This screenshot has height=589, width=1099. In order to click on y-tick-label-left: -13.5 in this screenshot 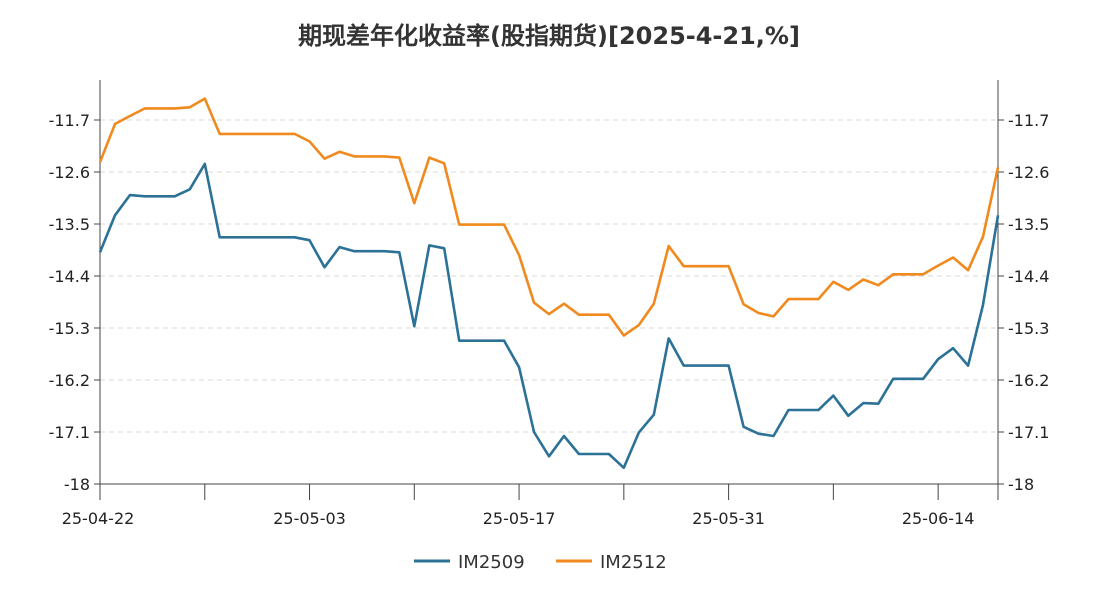, I will do `click(69, 224)`.